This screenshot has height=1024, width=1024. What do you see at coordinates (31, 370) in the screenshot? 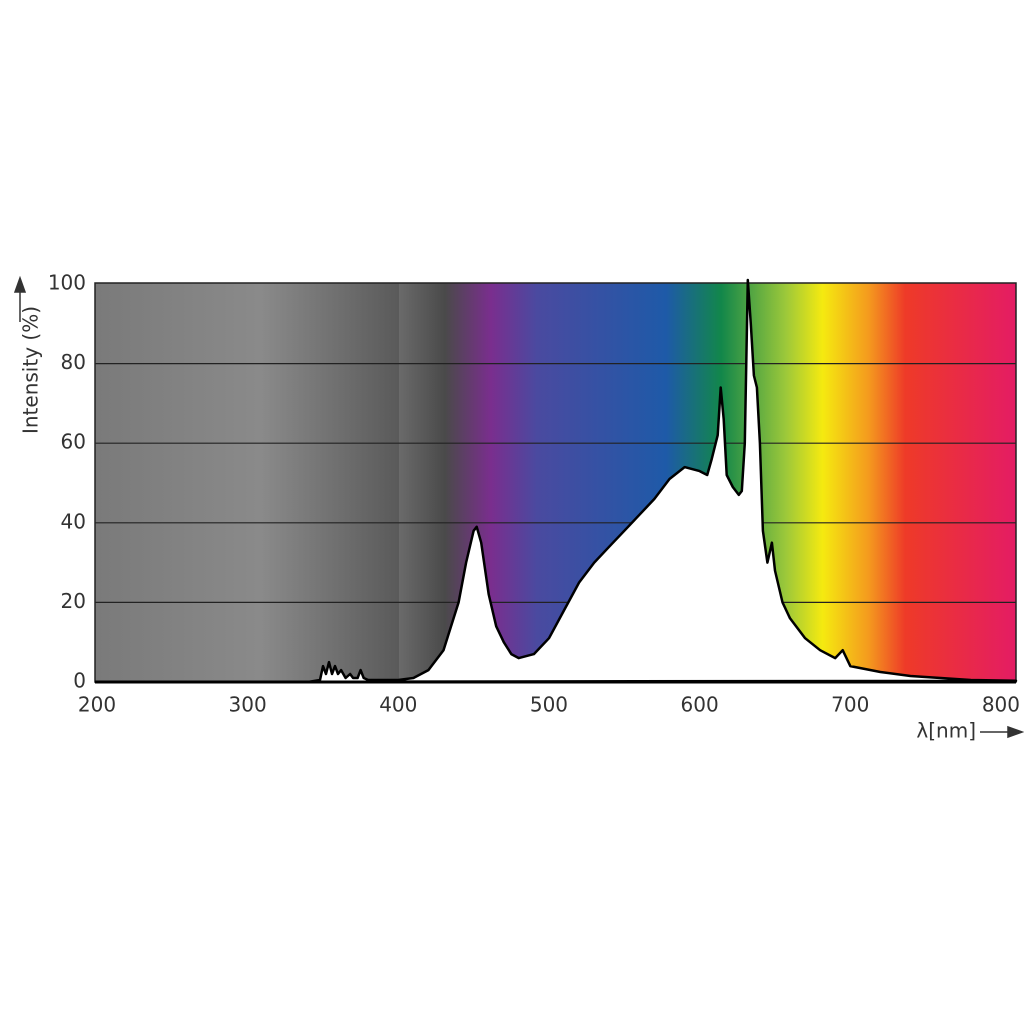
I see `y-axis-label: Intensity (%)` at bounding box center [31, 370].